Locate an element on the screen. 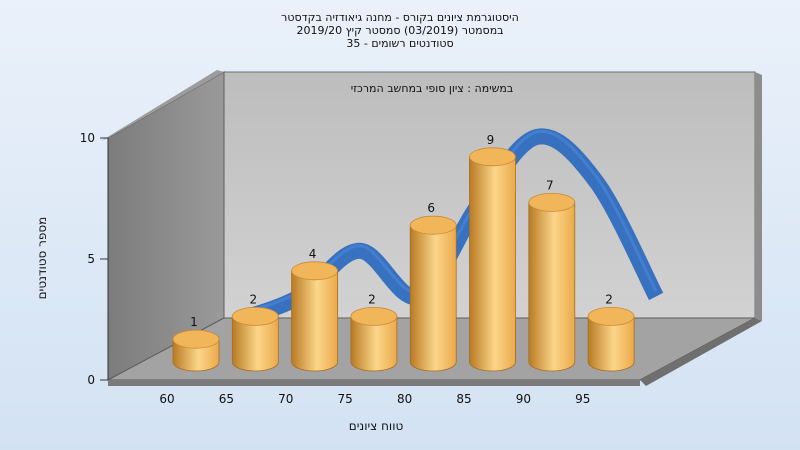 The image size is (800, 450). x-tick-layer: 60 65 70 75 80 85 90 95 is located at coordinates (374, 399).